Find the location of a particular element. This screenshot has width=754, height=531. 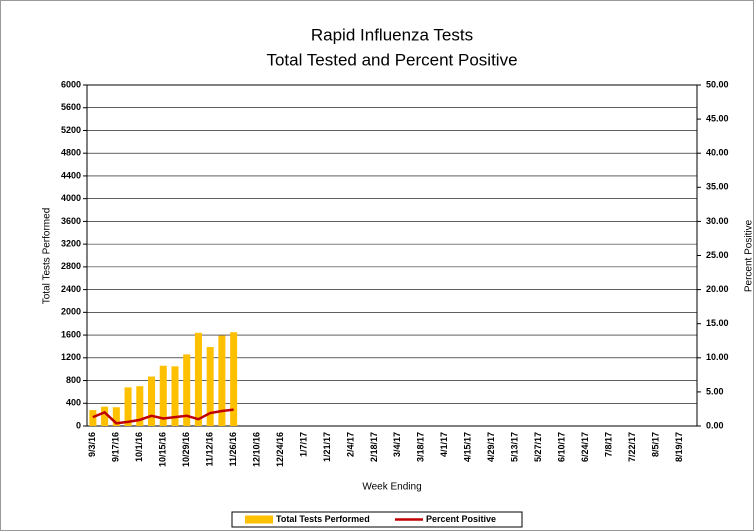

y-tick-label: 2000 is located at coordinates (71, 312).